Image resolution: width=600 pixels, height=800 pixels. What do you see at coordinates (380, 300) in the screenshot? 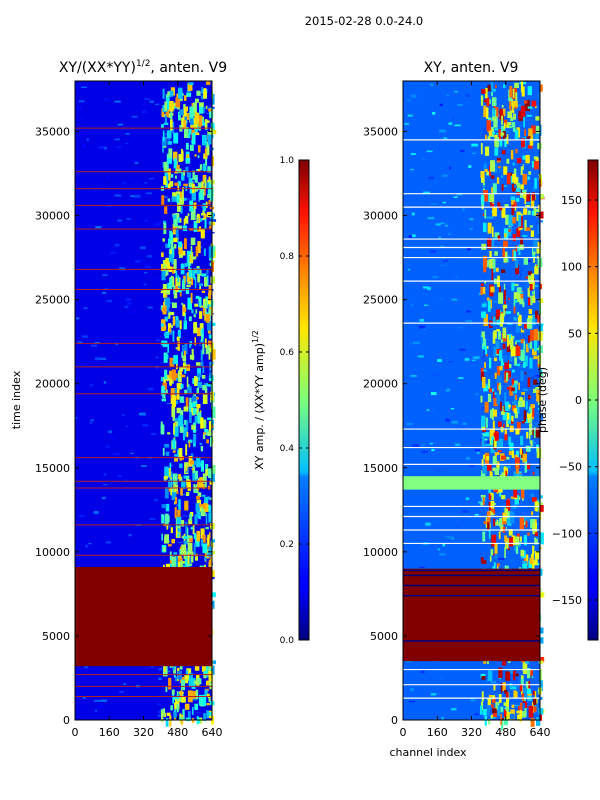
I see `y-tick-label: 25000` at bounding box center [380, 300].